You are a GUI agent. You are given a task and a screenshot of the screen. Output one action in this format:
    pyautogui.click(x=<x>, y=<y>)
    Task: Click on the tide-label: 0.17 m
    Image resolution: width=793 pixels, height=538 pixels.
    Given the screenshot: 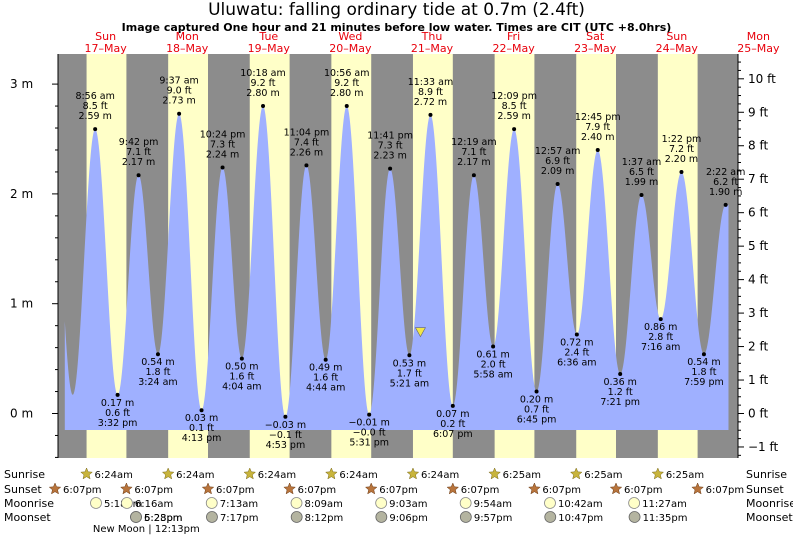 What is the action you would take?
    pyautogui.click(x=117, y=403)
    